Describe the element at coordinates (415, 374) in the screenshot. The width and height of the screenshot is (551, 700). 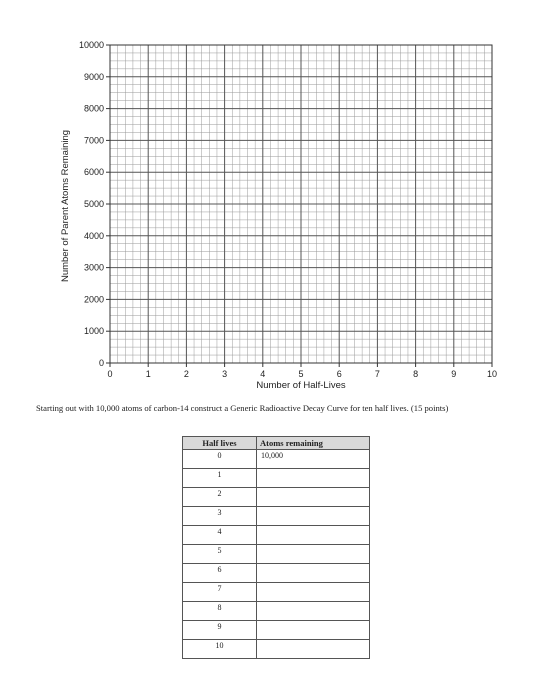
I see `x-tick-label: 8` at that location.